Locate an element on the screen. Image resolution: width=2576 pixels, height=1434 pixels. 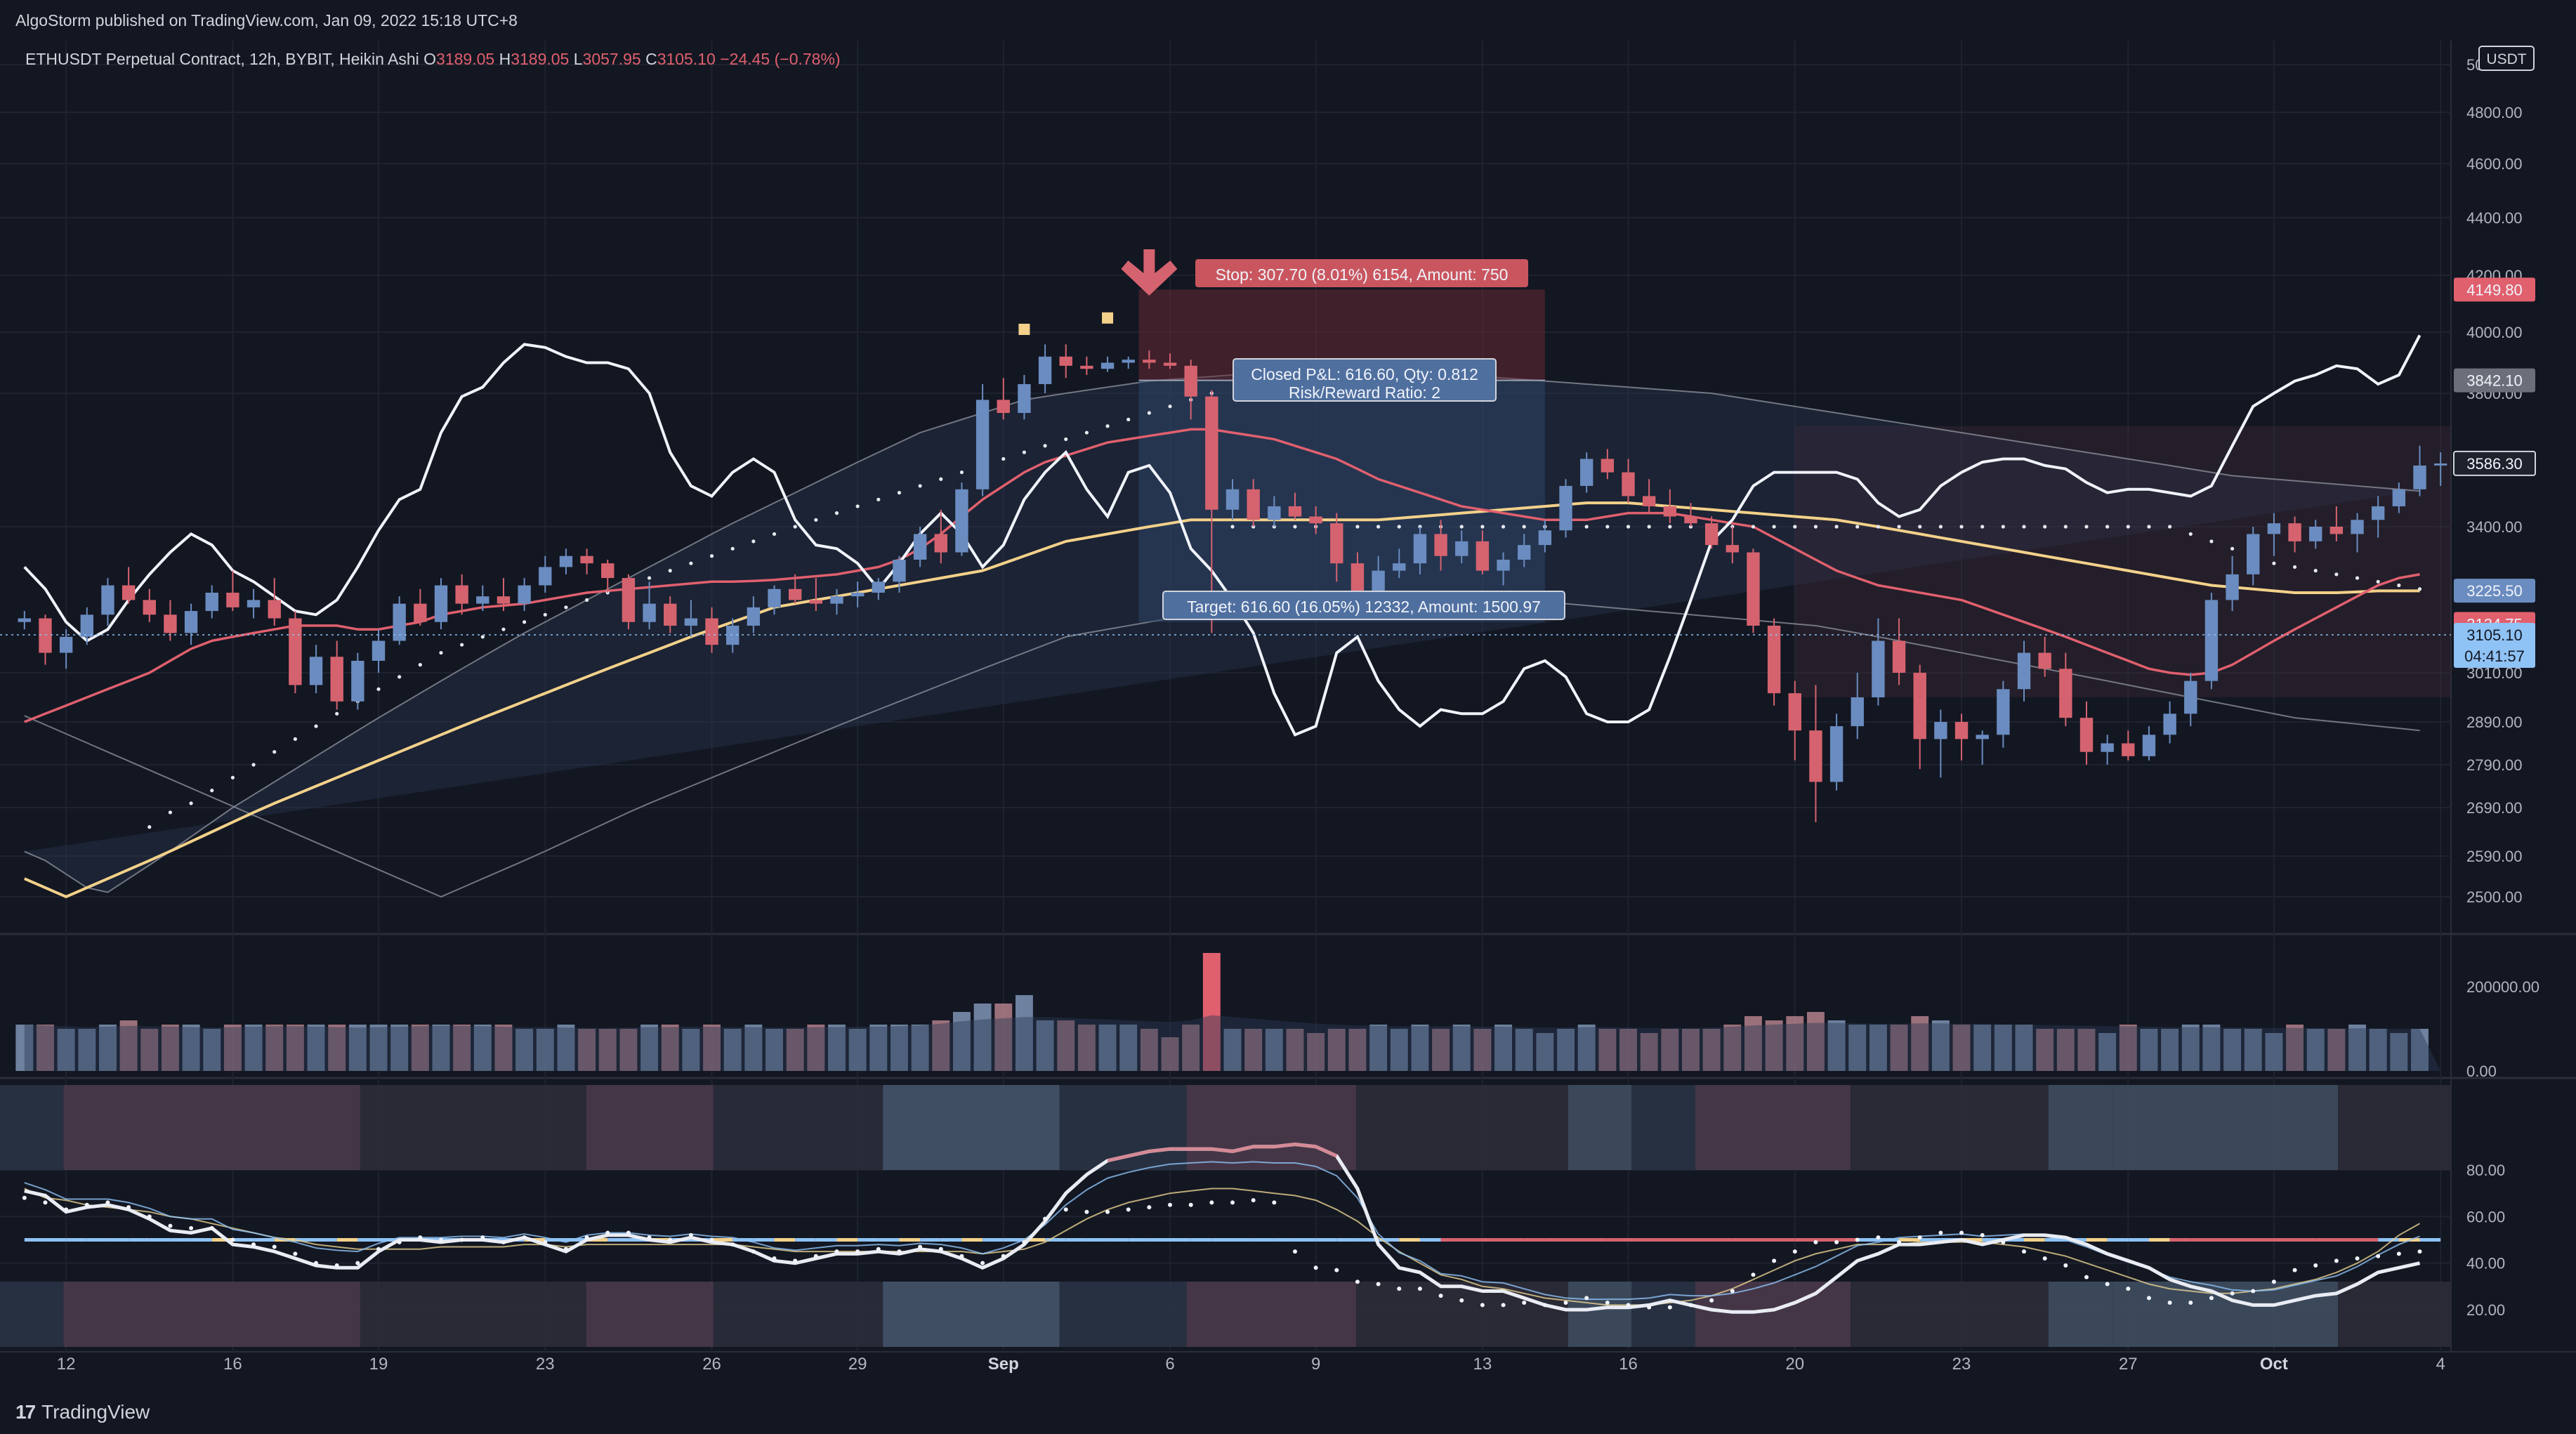
price-badge-text: 3586.30 is located at coordinates (2494, 464).